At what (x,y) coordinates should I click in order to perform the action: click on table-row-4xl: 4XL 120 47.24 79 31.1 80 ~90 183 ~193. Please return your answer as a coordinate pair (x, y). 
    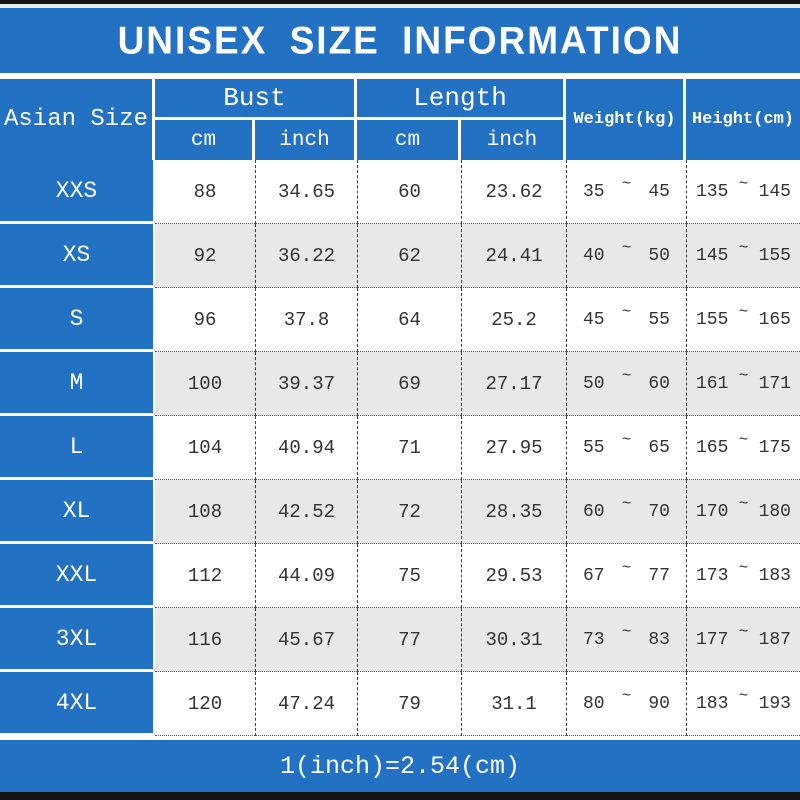
    Looking at the image, I should click on (400, 704).